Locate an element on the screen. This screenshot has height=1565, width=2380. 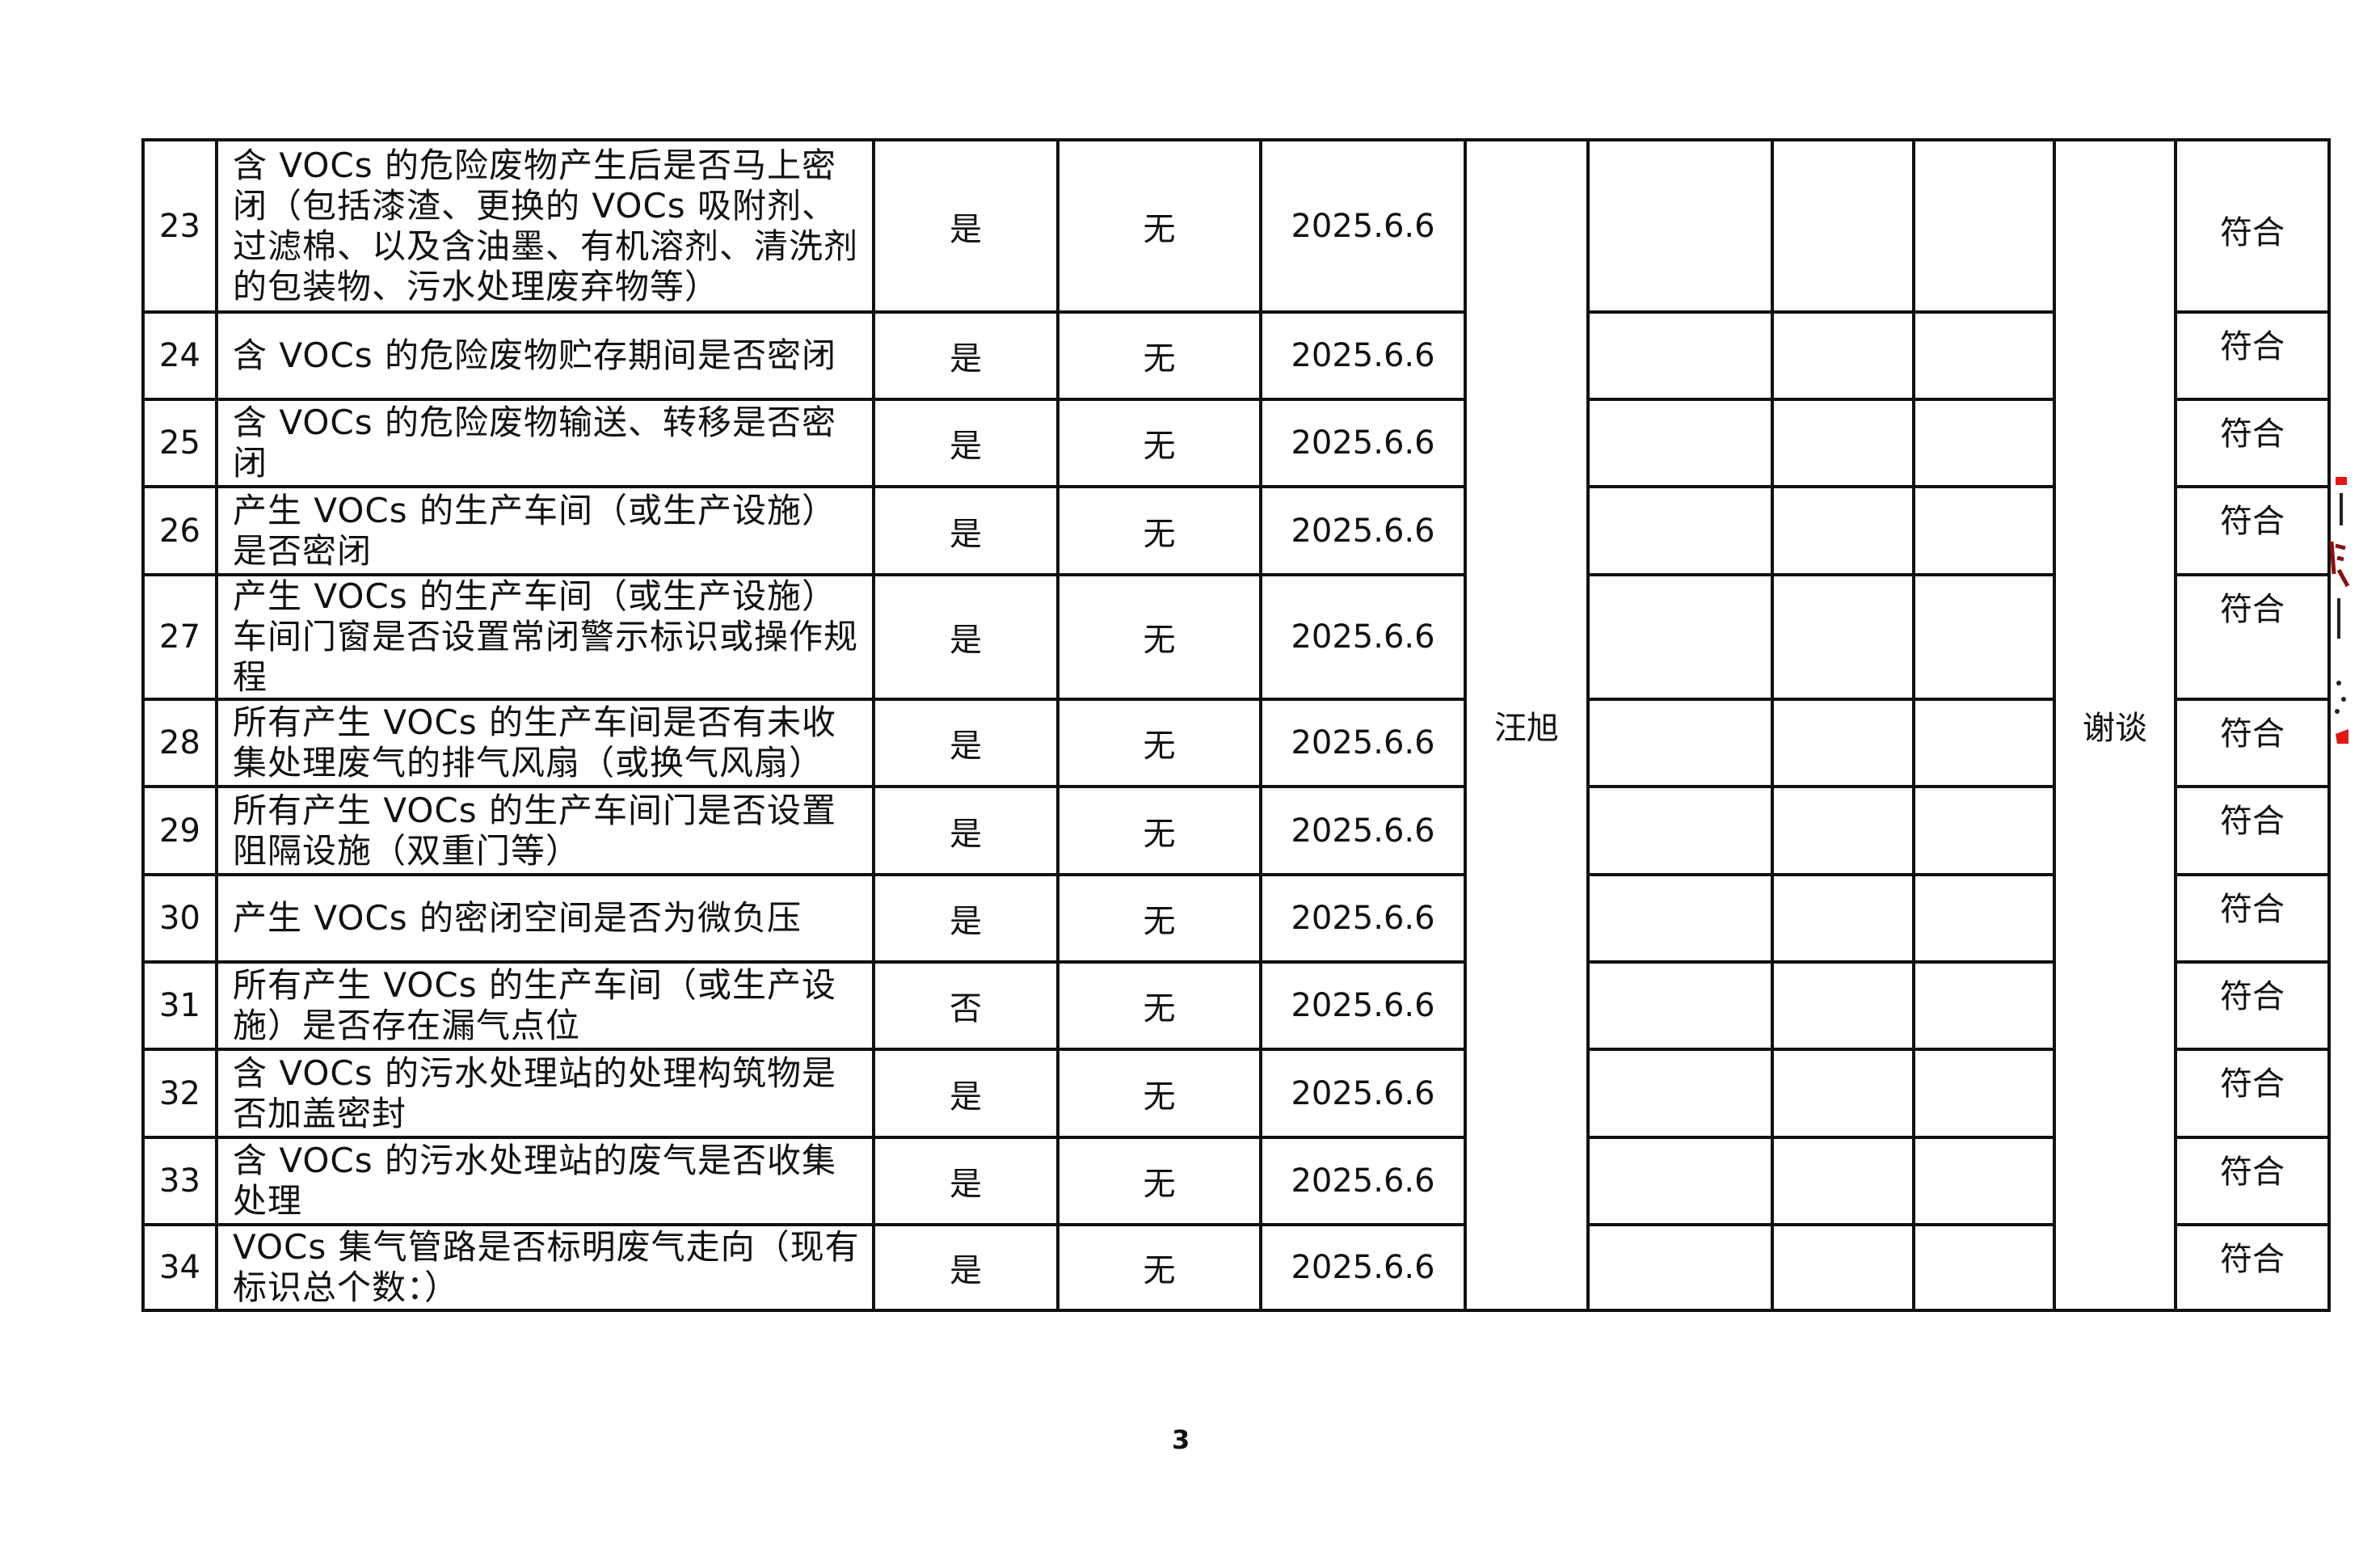
table-row: 32 含 VOCs 的污水处理站的处理构筑物是否加盖密封是无 2025.6.6 符合 is located at coordinates (1236, 1093).